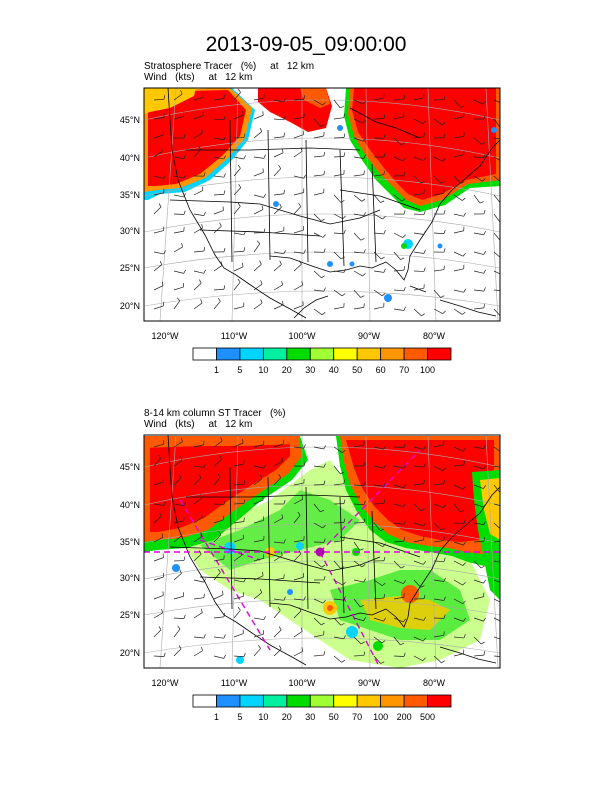  I want to click on colorbar-label: 5, so click(240, 370).